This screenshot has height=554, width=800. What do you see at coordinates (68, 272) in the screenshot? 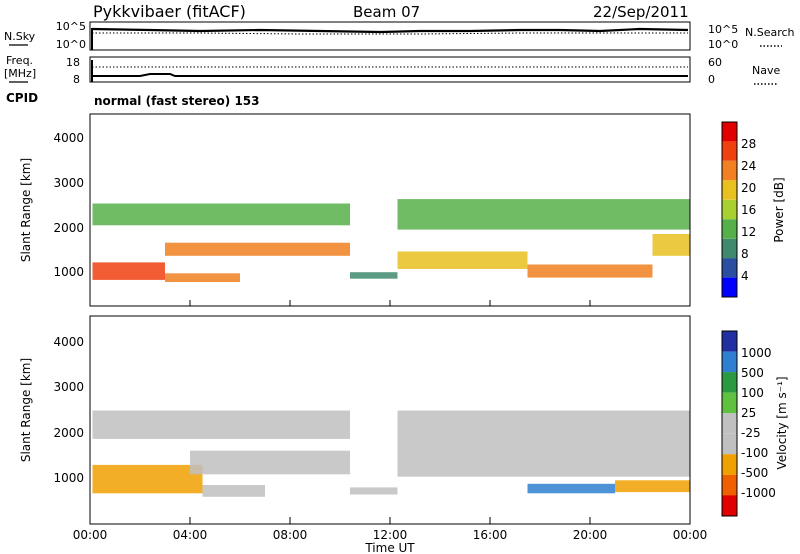
I see `power-ytick-1000: 1000` at bounding box center [68, 272].